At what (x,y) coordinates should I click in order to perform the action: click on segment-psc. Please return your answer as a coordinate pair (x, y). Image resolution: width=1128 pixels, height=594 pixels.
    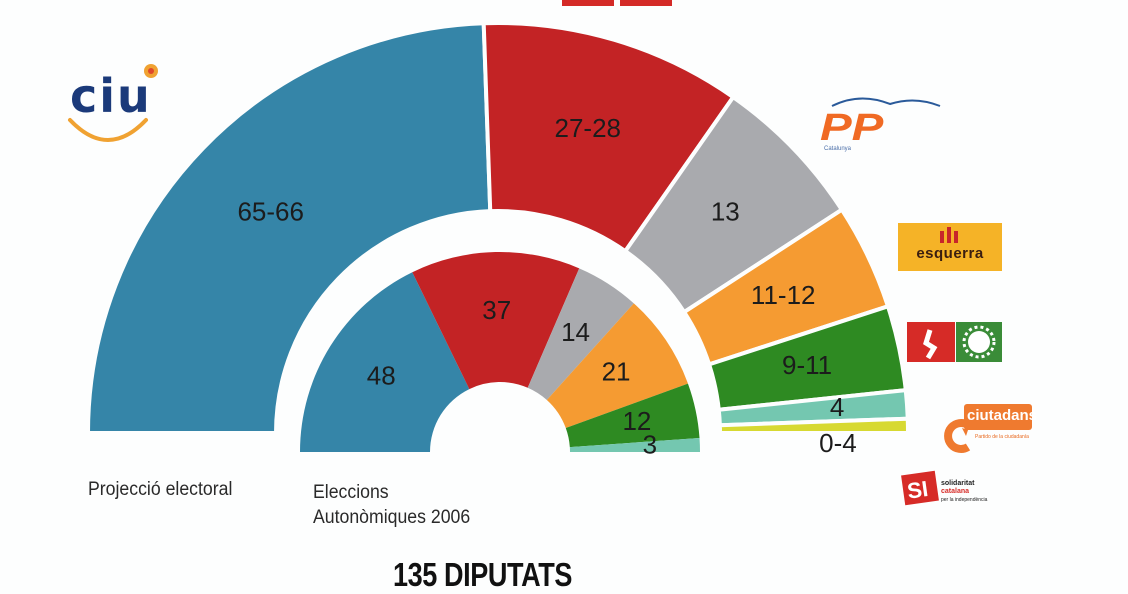
    Looking at the image, I should click on (496, 321).